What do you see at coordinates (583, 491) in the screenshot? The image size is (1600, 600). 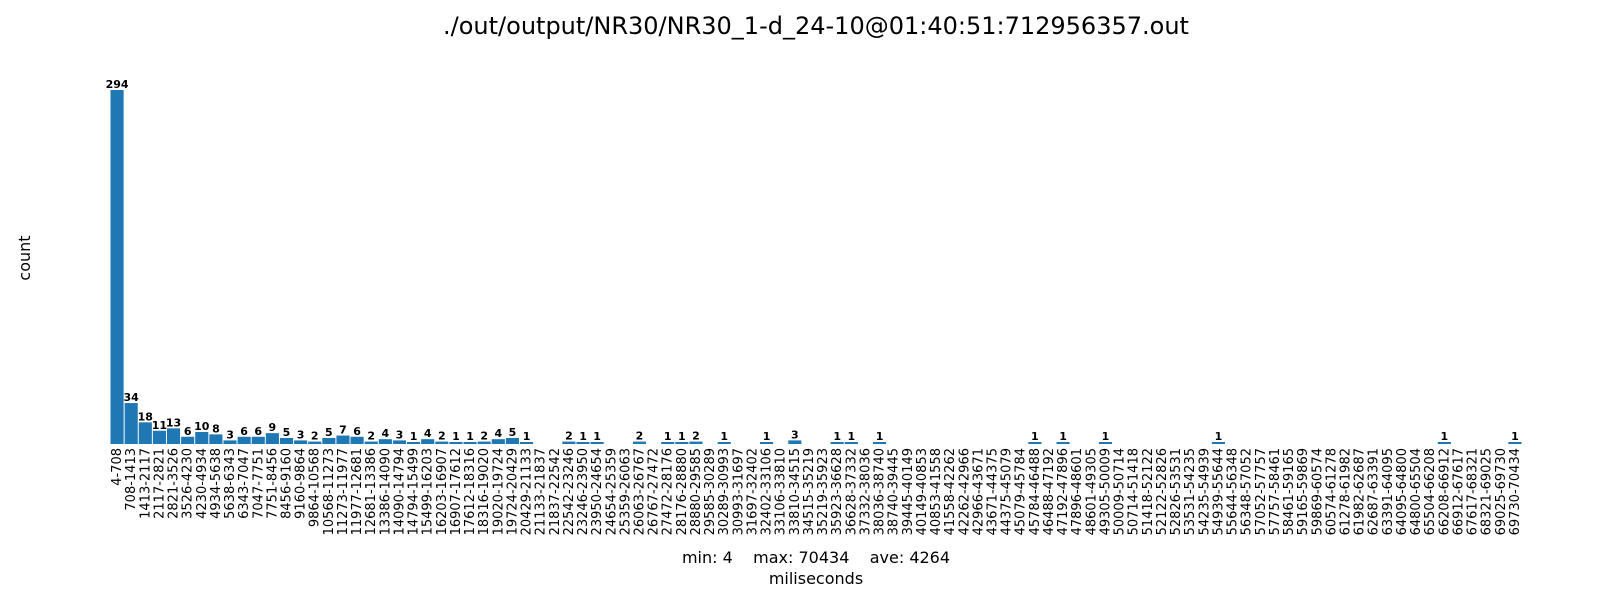 I see `x-tick-label: 23246-23950` at bounding box center [583, 491].